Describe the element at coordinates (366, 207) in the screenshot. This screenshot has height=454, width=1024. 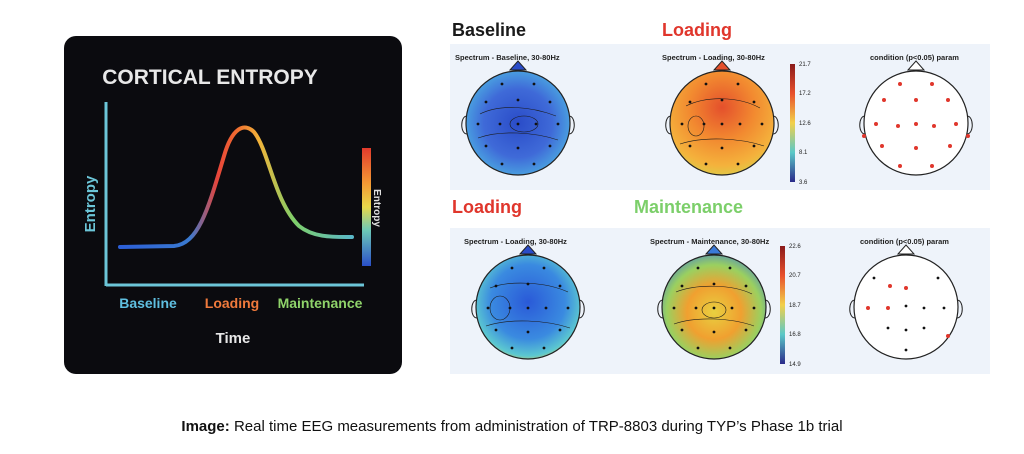
I see `entropy-colorbar` at that location.